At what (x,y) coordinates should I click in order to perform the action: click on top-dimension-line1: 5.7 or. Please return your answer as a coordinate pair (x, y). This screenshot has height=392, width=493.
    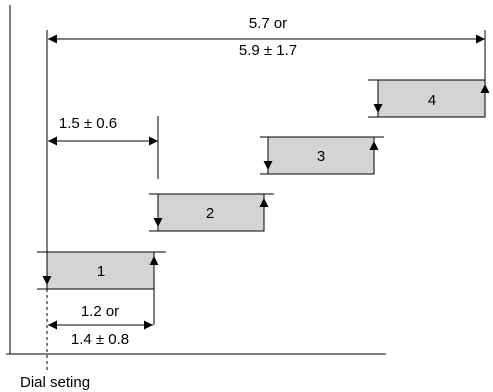
    Looking at the image, I should click on (268, 23).